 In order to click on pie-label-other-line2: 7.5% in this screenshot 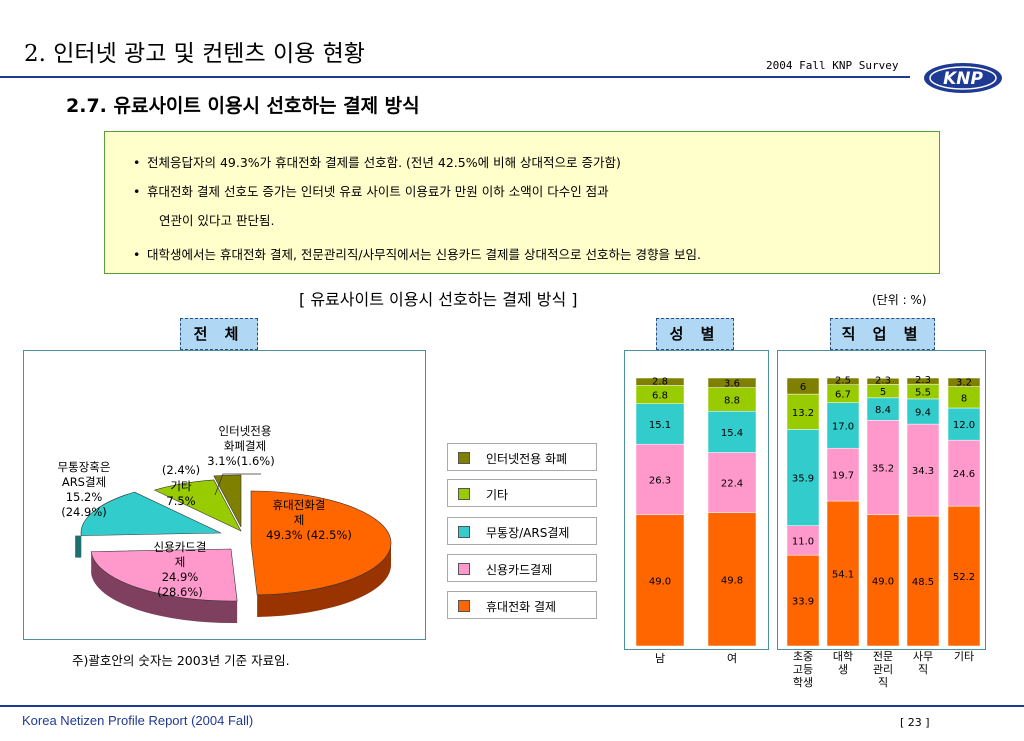, I will do `click(181, 501)`.